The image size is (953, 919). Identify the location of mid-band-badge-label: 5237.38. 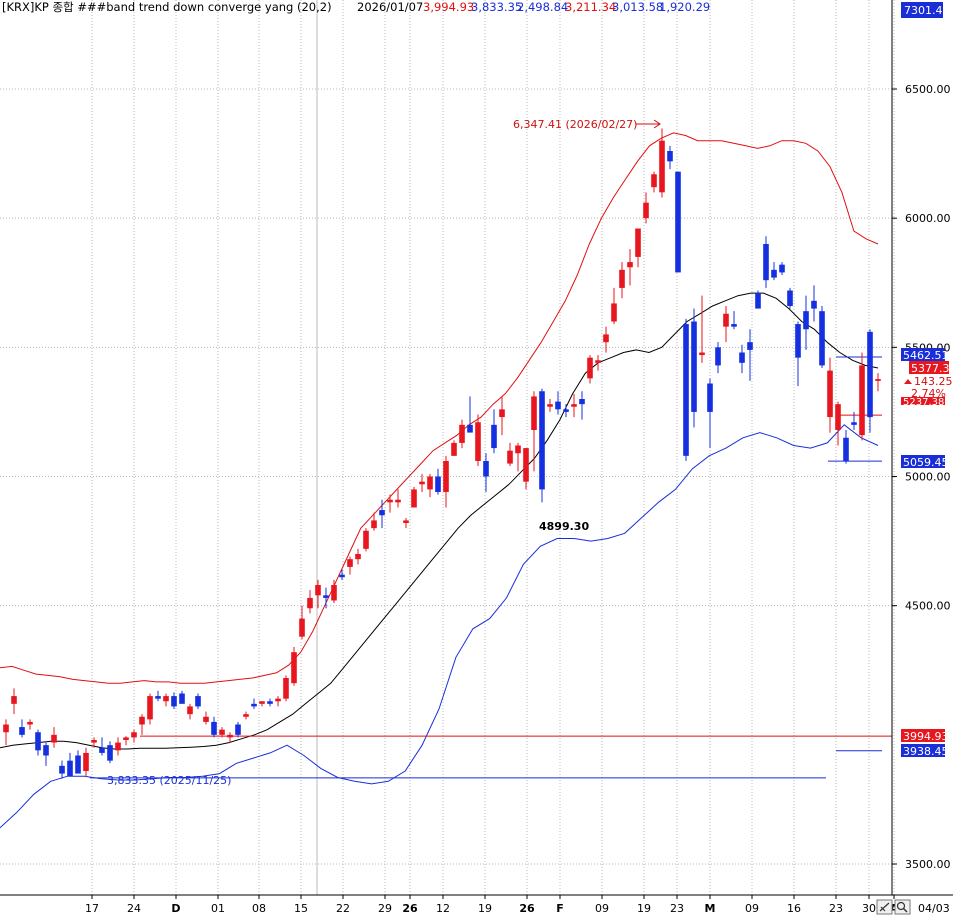
(923, 402).